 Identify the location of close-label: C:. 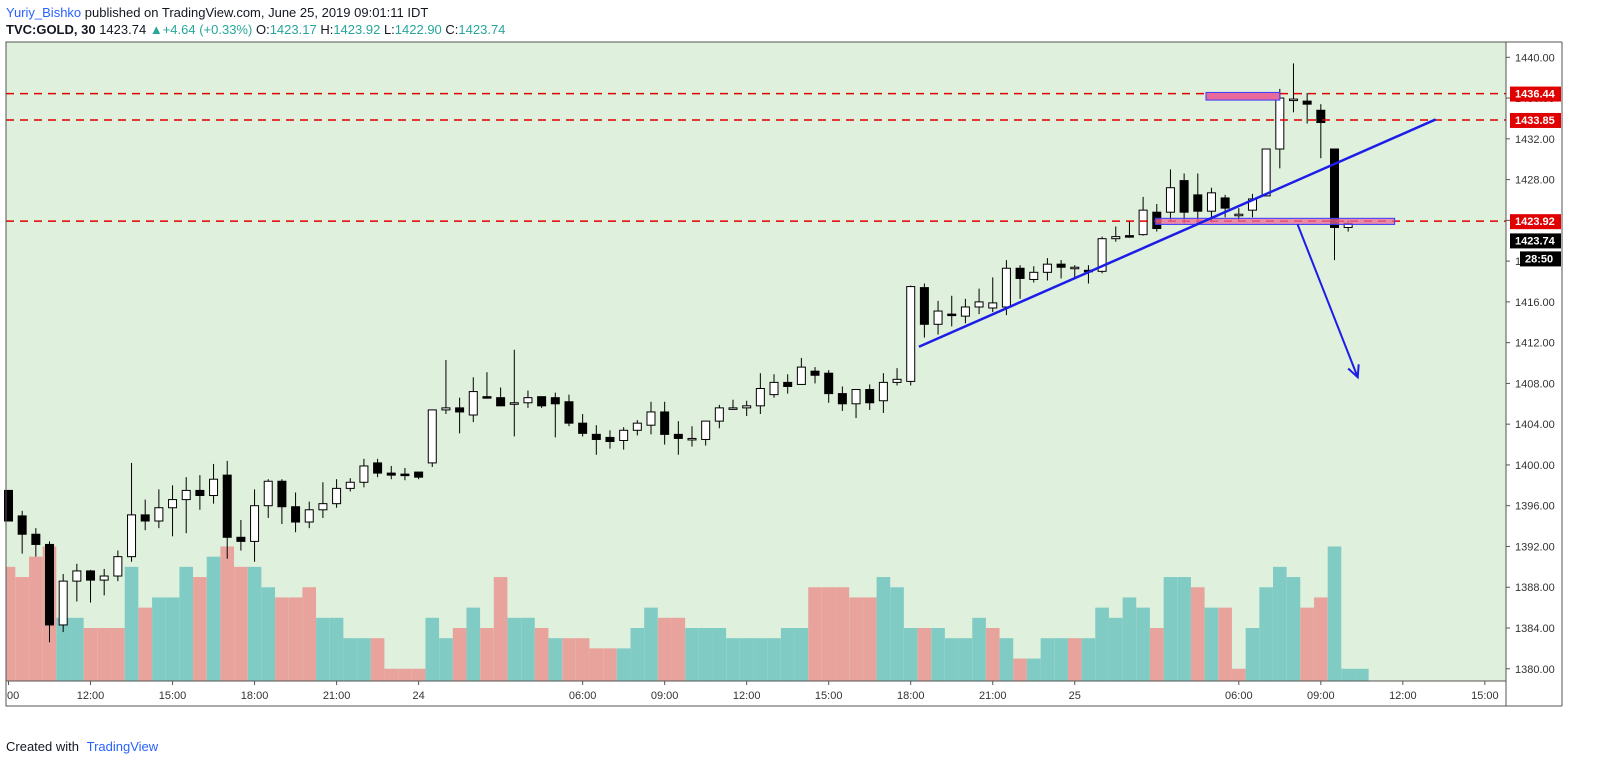
(452, 29).